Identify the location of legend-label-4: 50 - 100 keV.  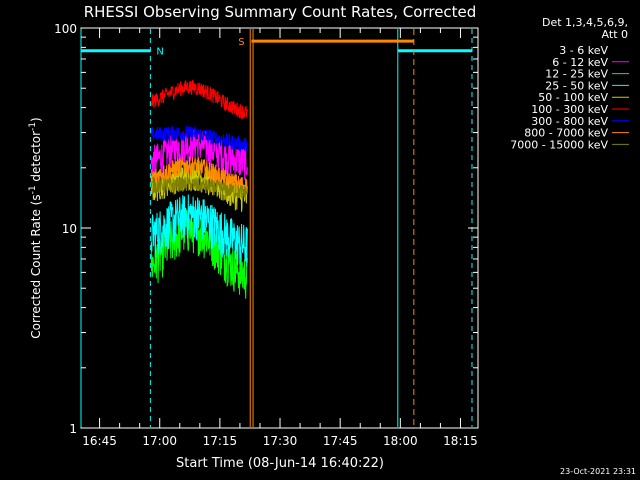
(573, 97).